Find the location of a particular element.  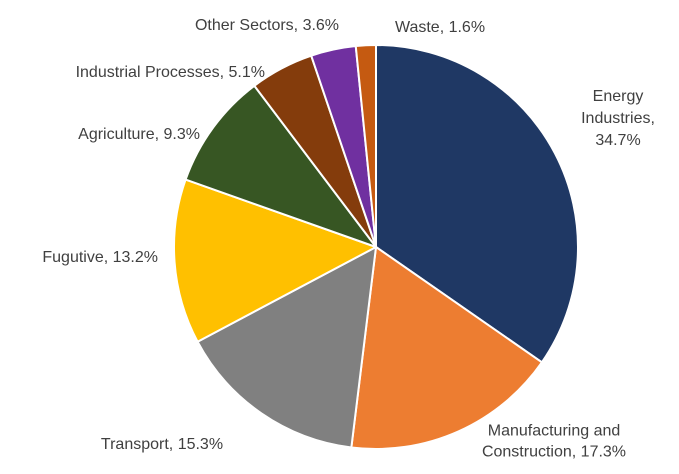

pie-slice-fugutive is located at coordinates (275, 260).